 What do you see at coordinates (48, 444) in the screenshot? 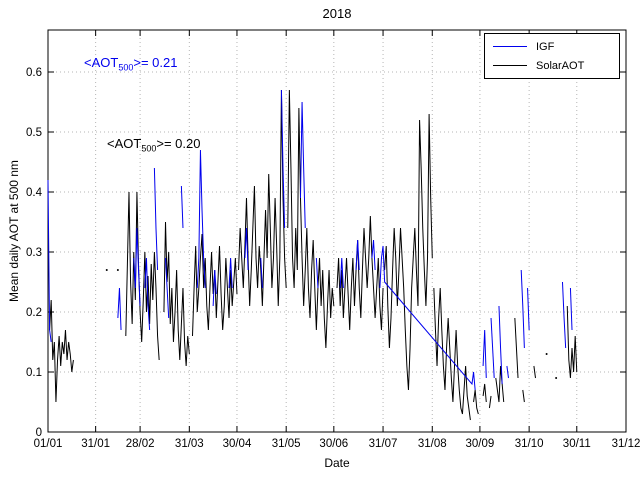
I see `x-tick-label: 01/01` at bounding box center [48, 444].